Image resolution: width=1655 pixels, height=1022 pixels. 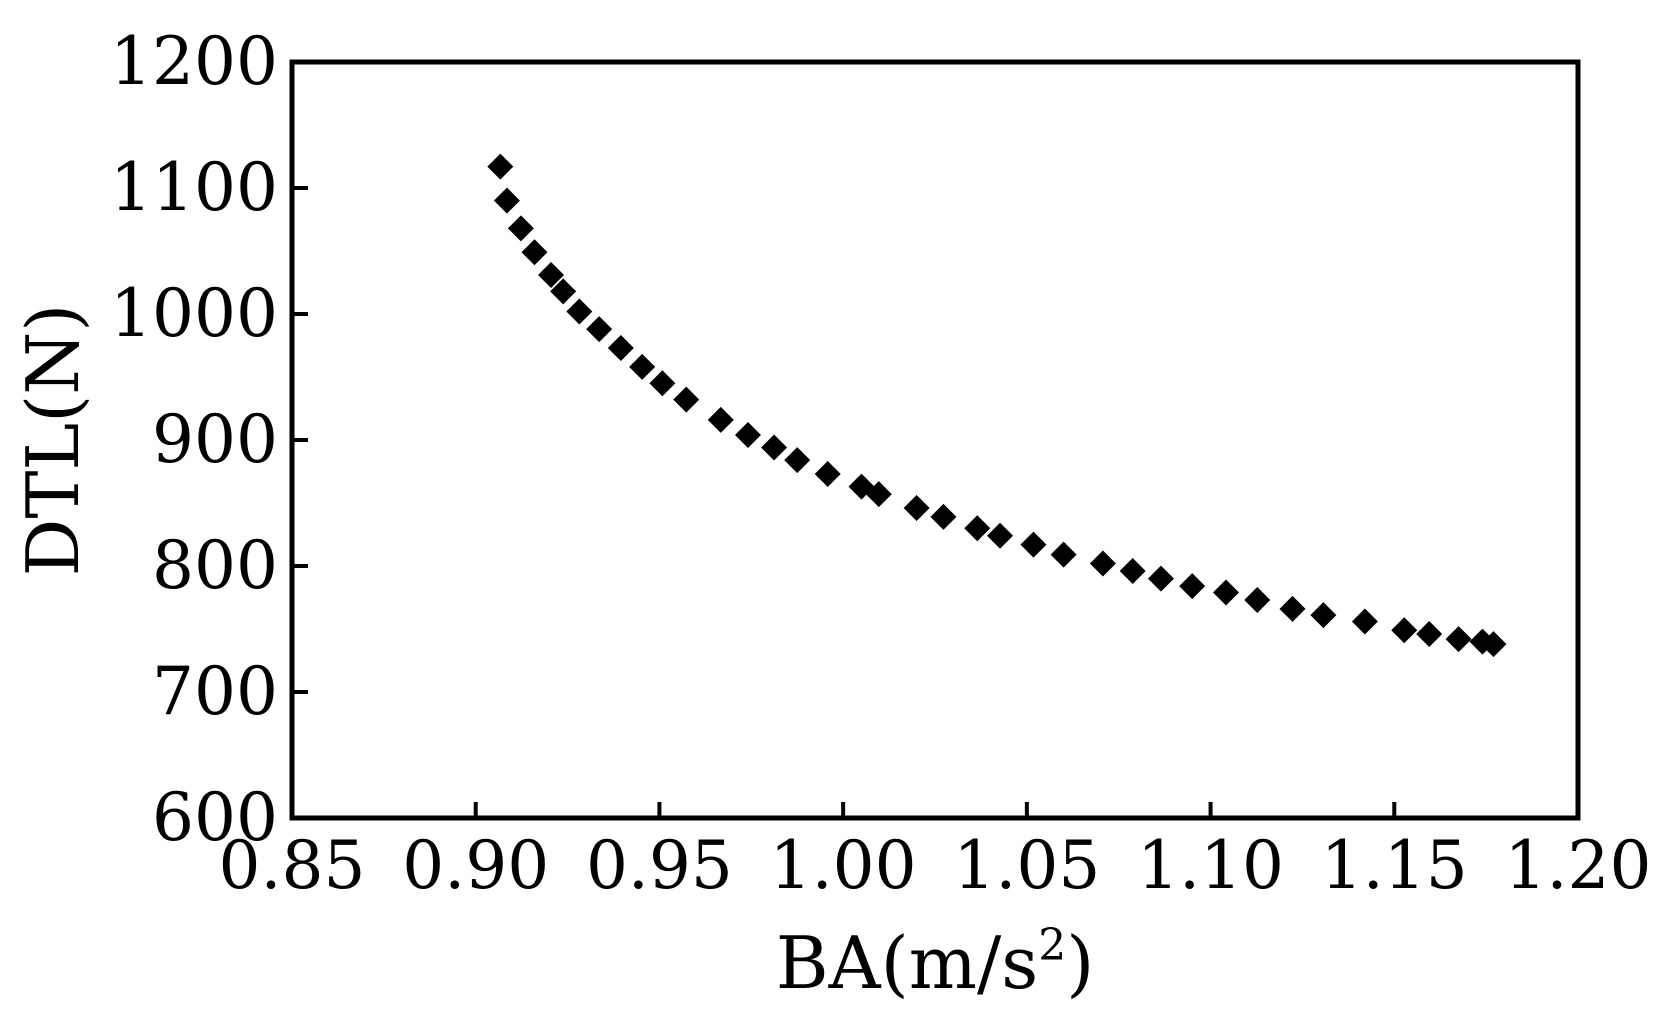 What do you see at coordinates (935, 962) in the screenshot?
I see `x-axis-title: BA(m/s2)` at bounding box center [935, 962].